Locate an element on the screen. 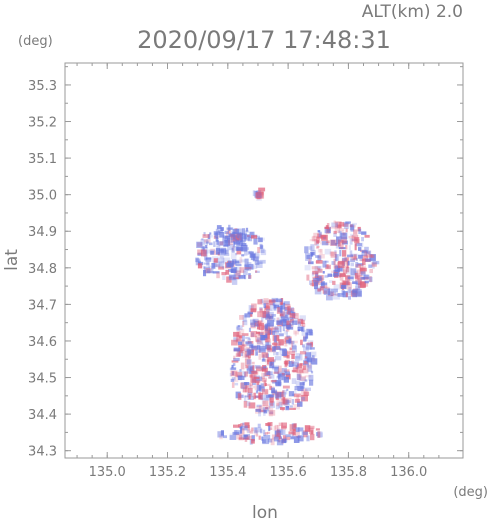 This screenshot has width=491, height=521. x-tick-label: 135.8 is located at coordinates (348, 472).